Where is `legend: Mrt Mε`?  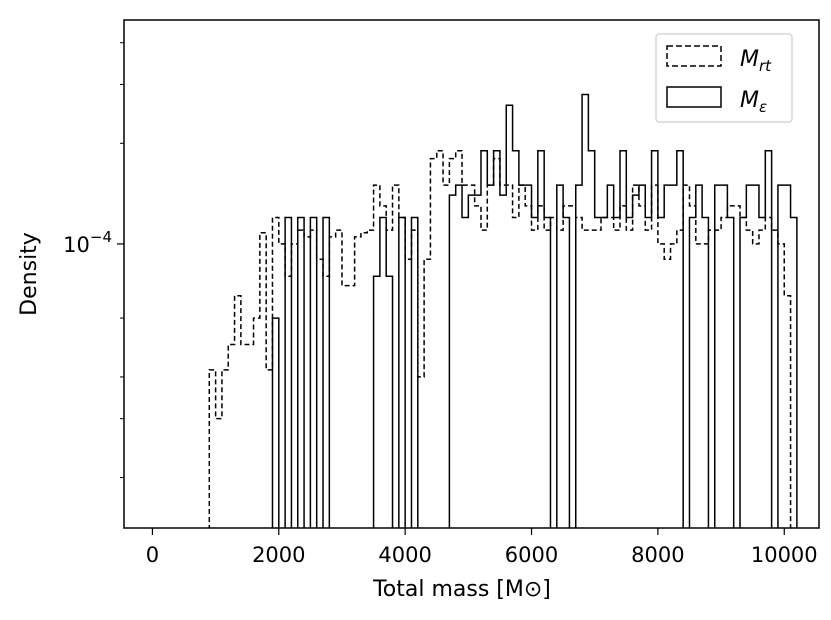 legend: Mrt Mε is located at coordinates (724, 78).